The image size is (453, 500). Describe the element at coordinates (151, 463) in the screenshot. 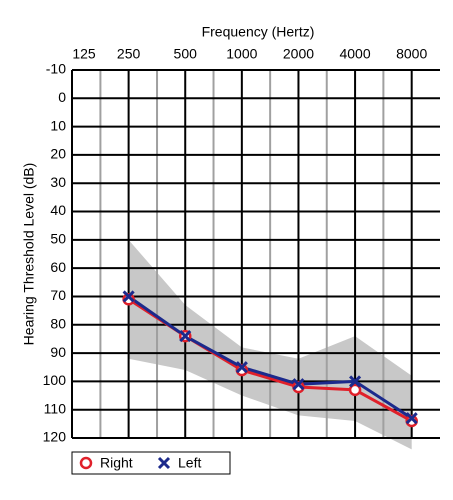

I see `legend-box` at that location.